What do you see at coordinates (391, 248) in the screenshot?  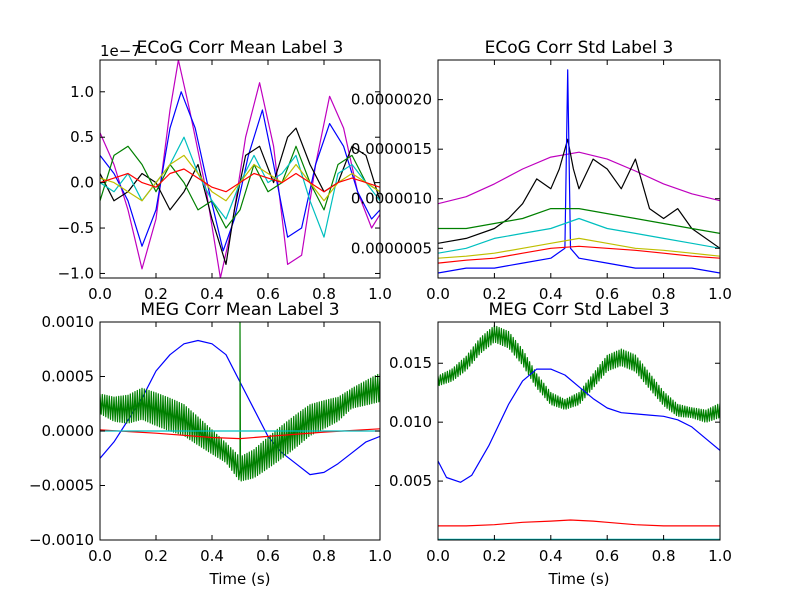 I see `y-tick-label: 0.0000005` at bounding box center [391, 248].